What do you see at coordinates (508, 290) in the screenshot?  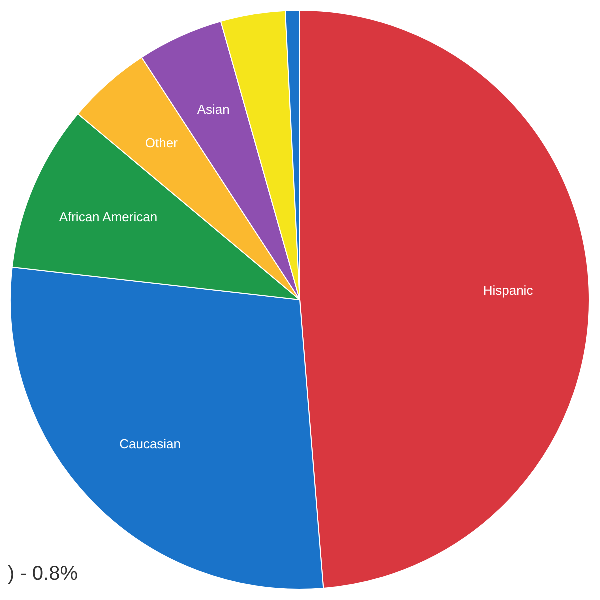 I see `slice-label: Hispanic` at bounding box center [508, 290].